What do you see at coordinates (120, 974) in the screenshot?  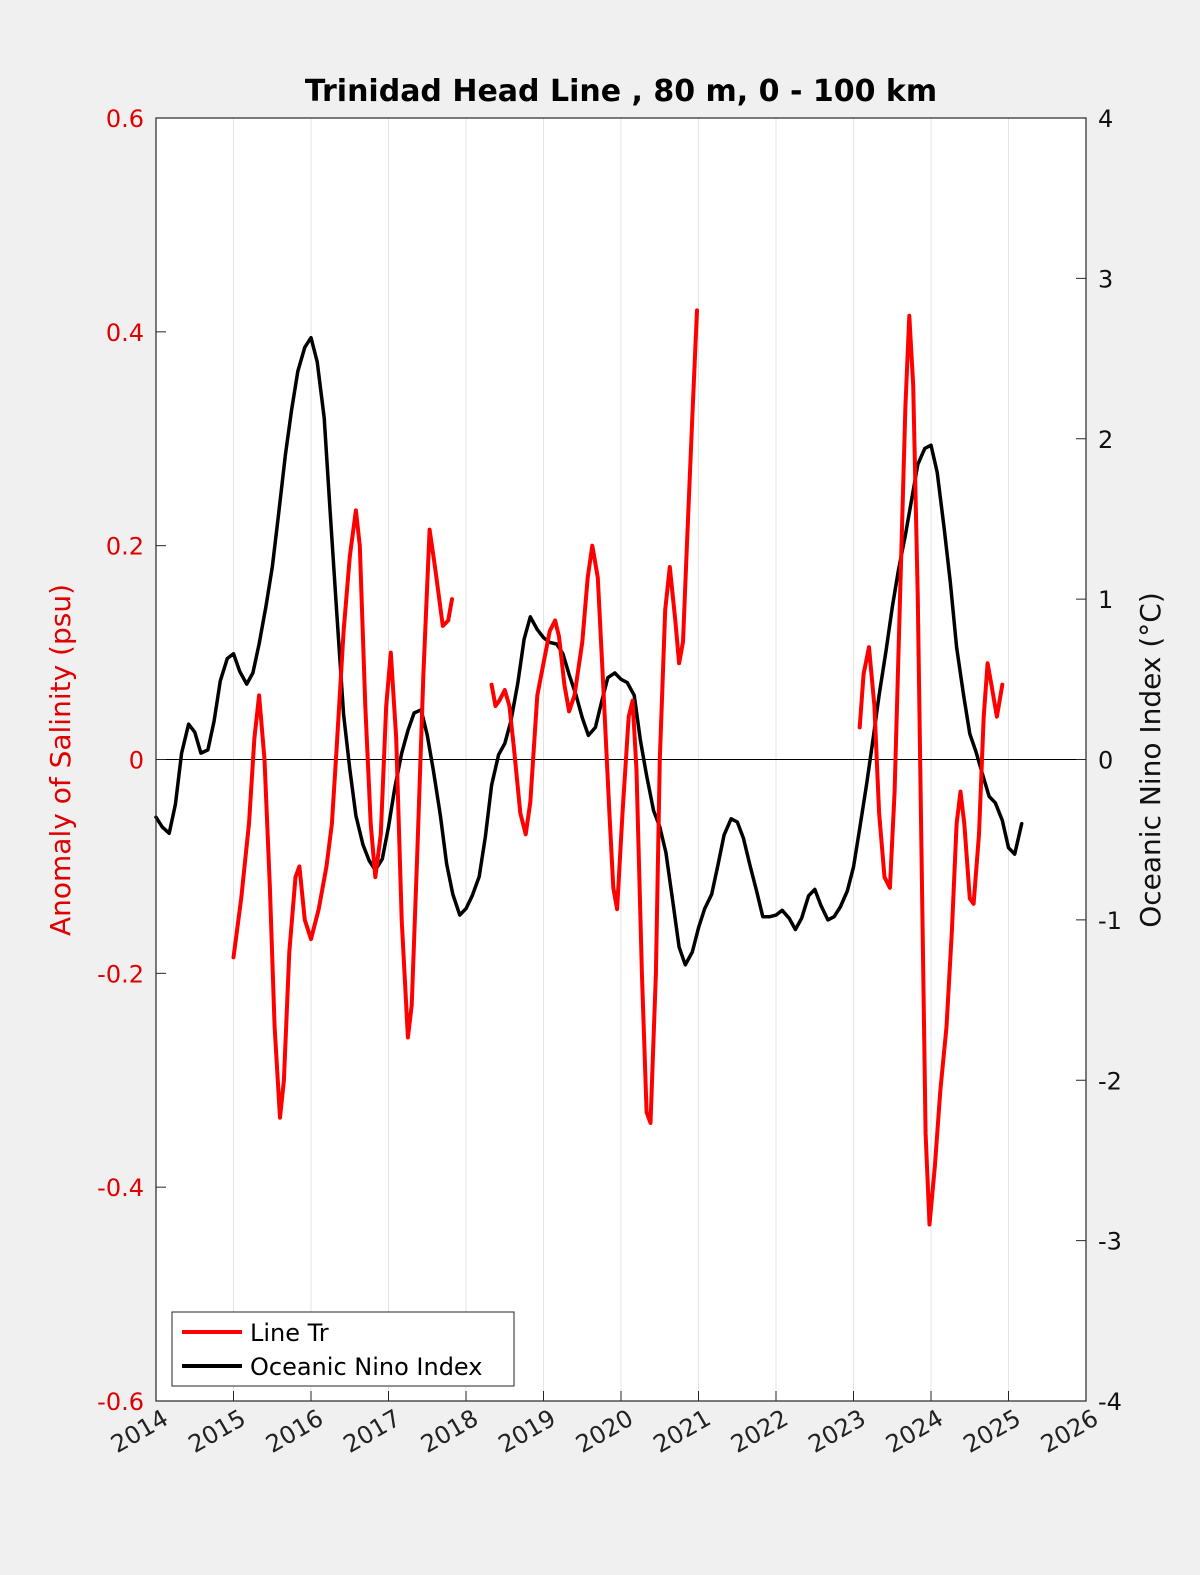 I see `y-tick-label-left: -0.2` at bounding box center [120, 974].